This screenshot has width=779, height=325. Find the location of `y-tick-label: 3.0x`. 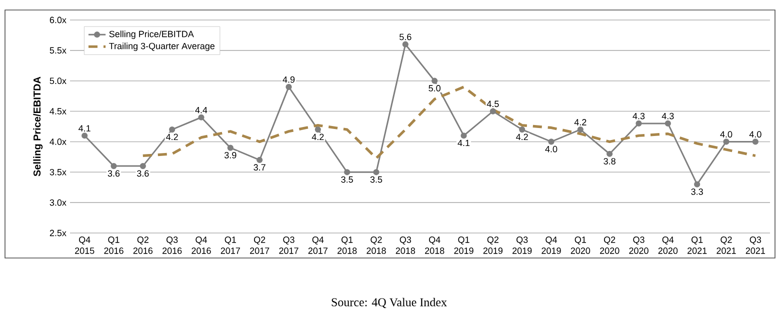

y-tick-label: 3.0x is located at coordinates (58, 202).